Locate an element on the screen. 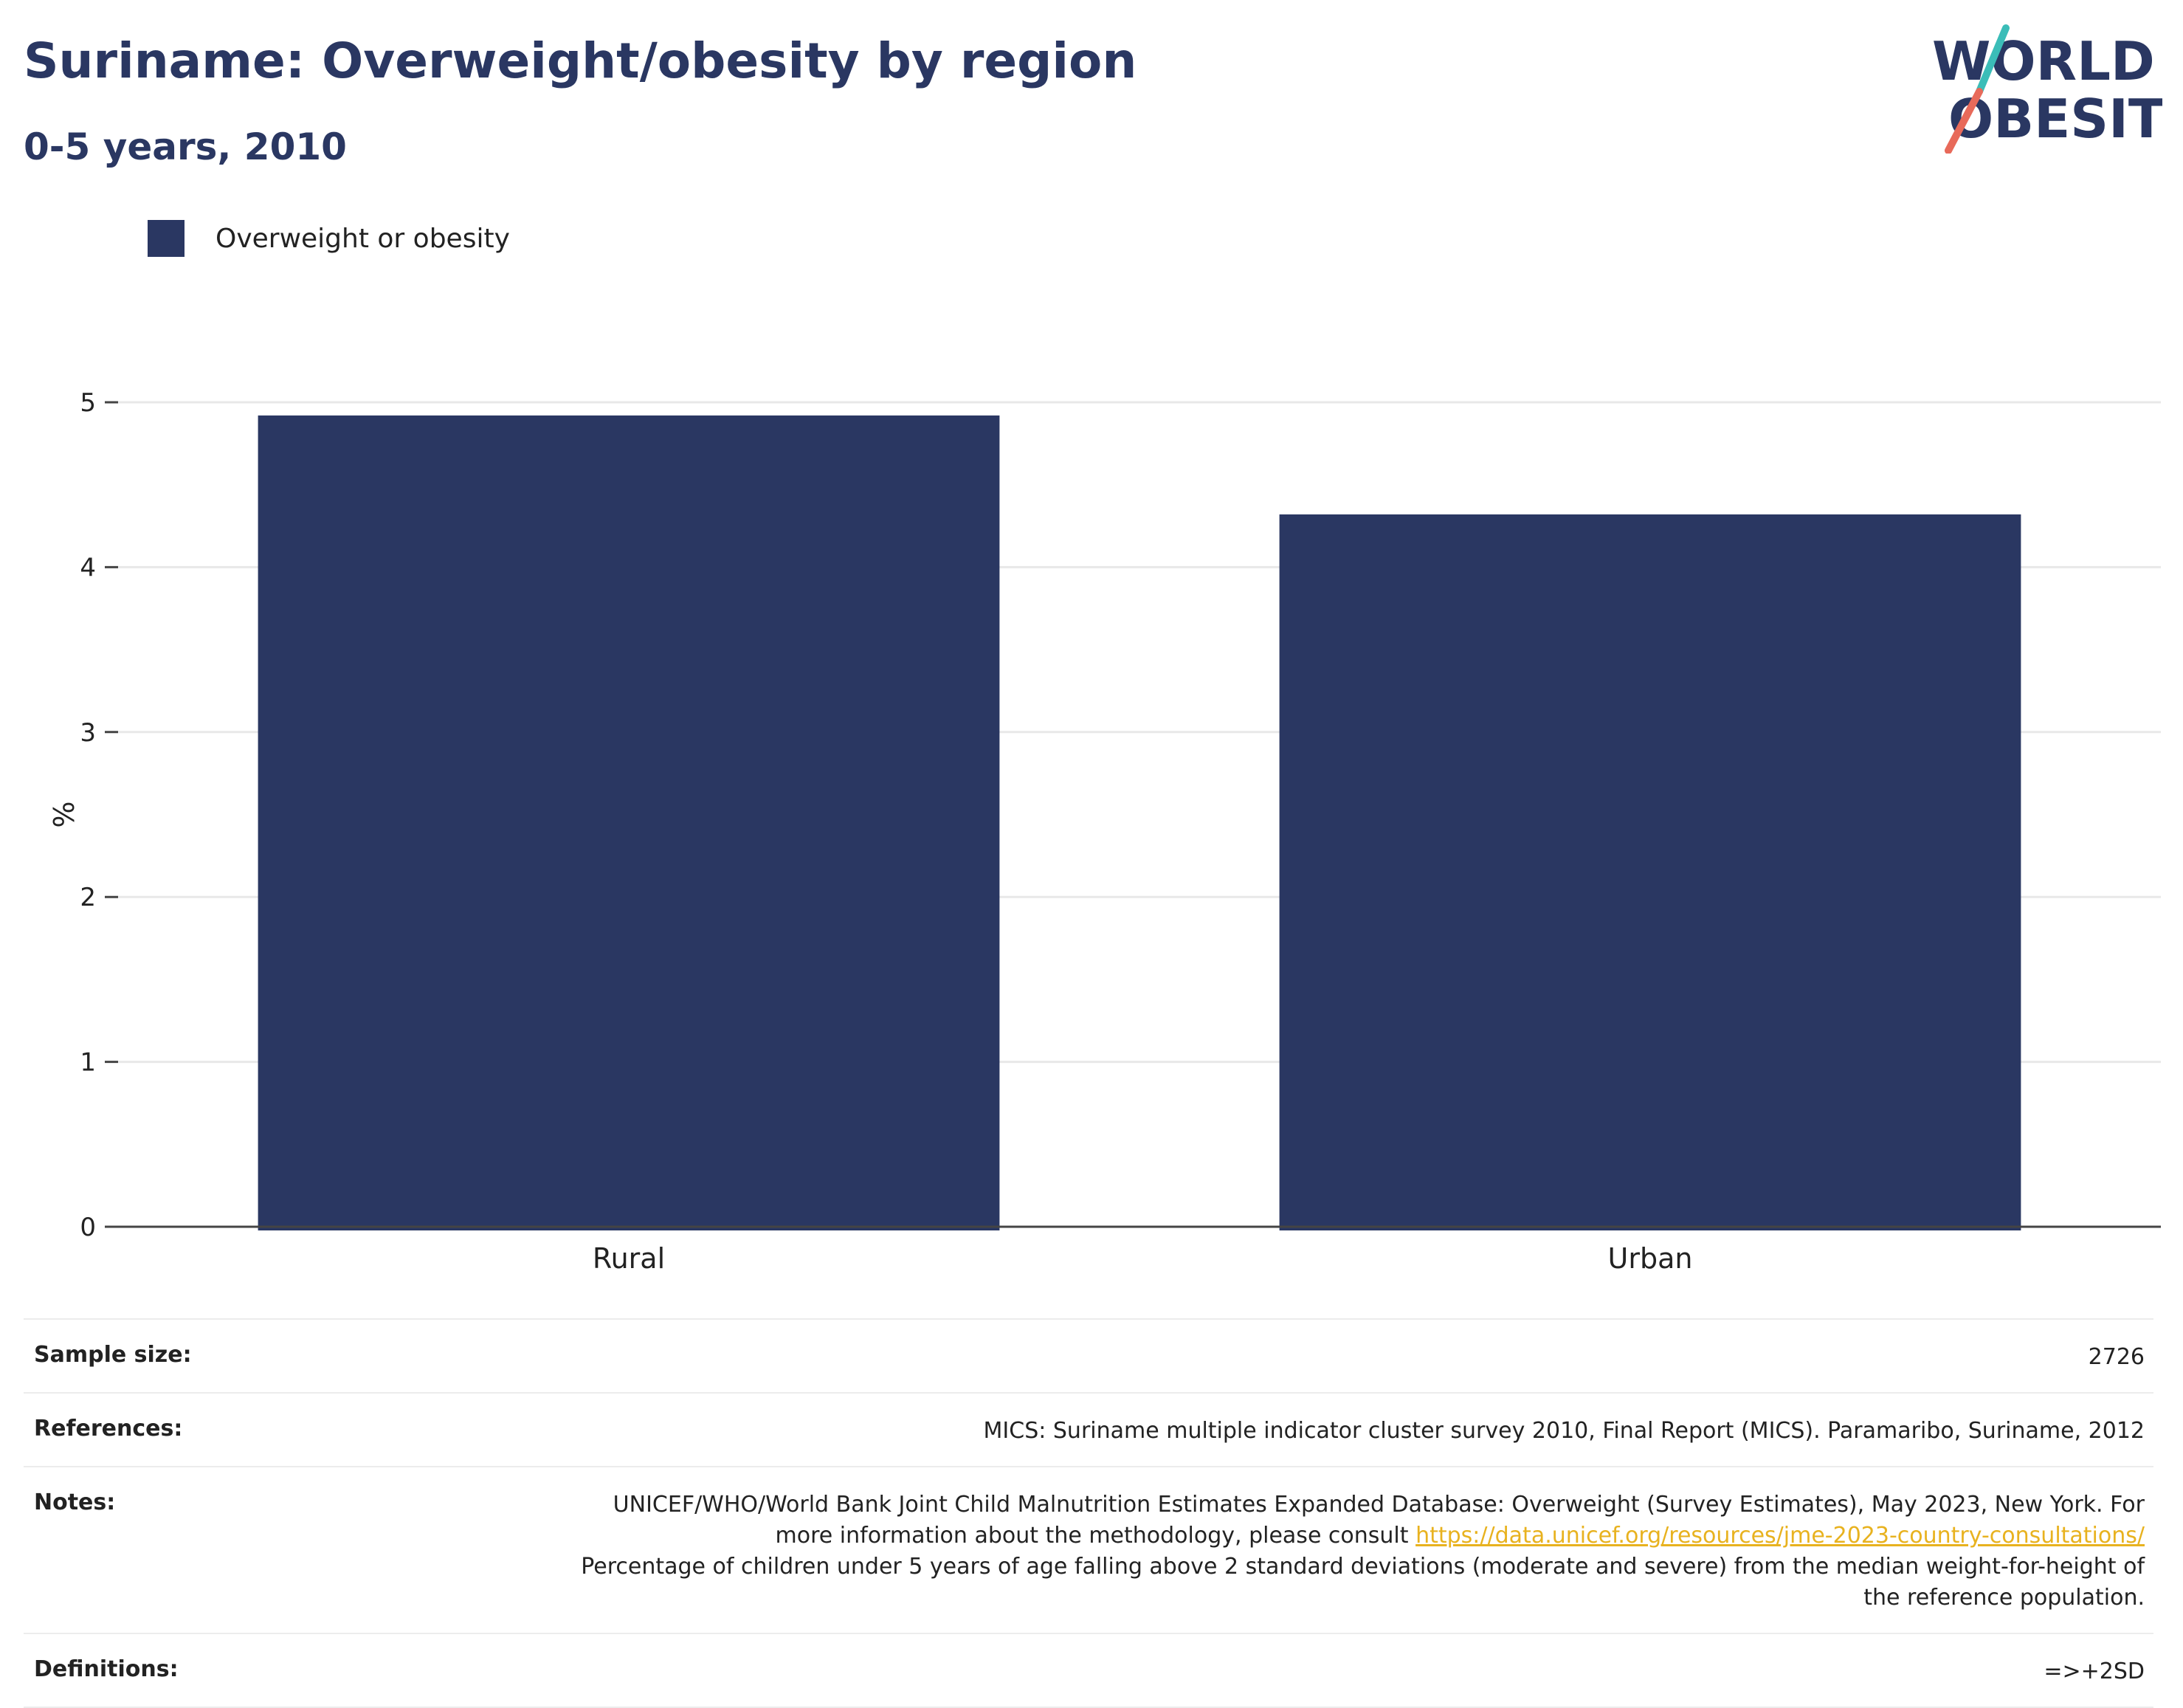  sample-size-label: Sample size: is located at coordinates (113, 1355).